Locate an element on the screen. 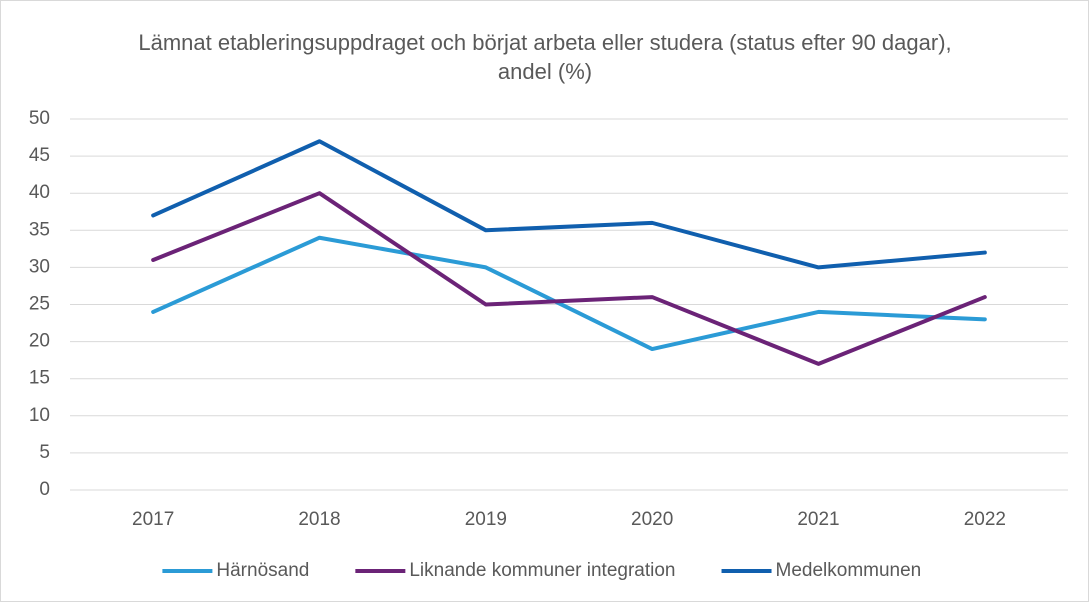  y-tick-label: 15 is located at coordinates (39, 378).